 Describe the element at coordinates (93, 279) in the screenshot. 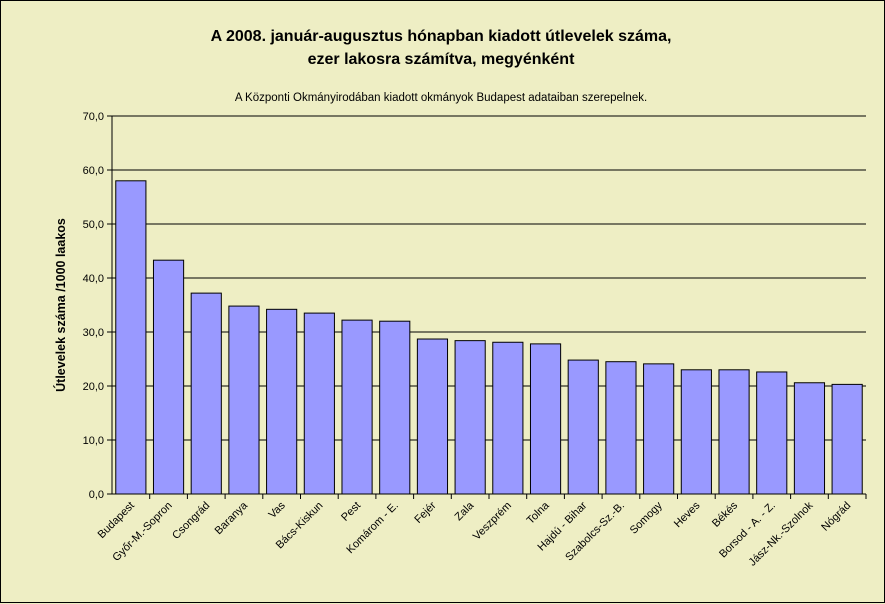

I see `y-tick-label: 40,0` at that location.